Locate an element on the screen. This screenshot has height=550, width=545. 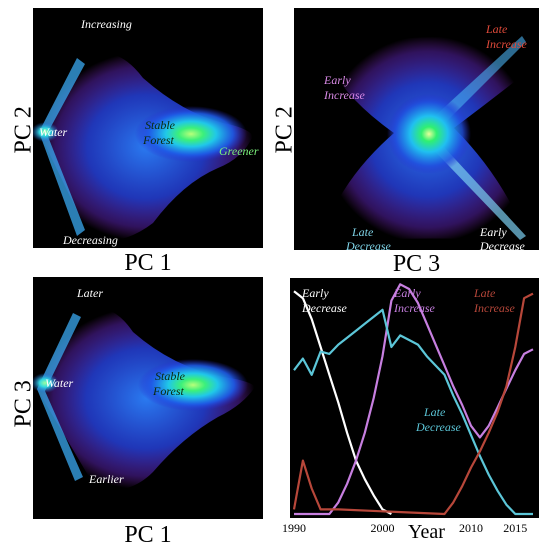
x-axis-label-c: PC 1 is located at coordinates (148, 535).